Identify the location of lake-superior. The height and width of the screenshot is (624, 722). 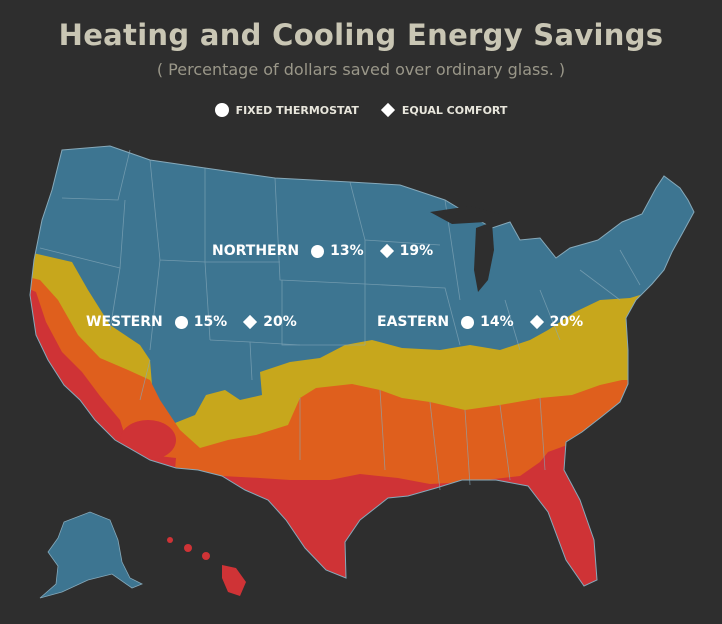
(465, 215).